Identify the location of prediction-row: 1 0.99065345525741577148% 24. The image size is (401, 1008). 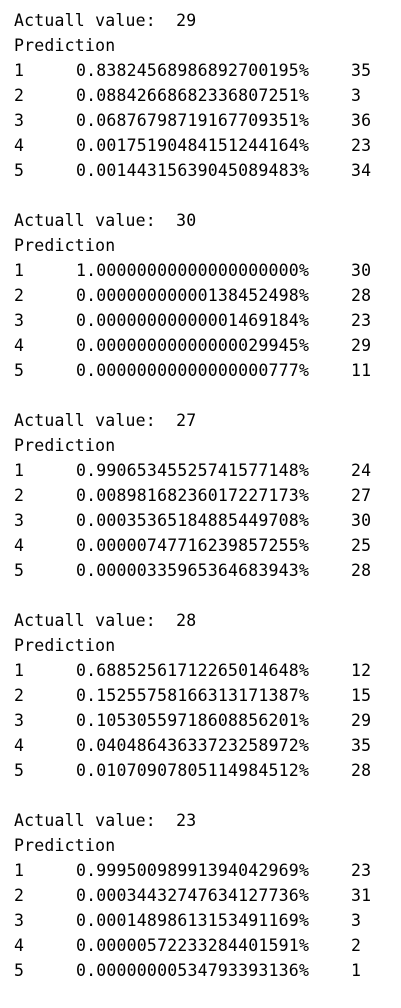
(204, 470).